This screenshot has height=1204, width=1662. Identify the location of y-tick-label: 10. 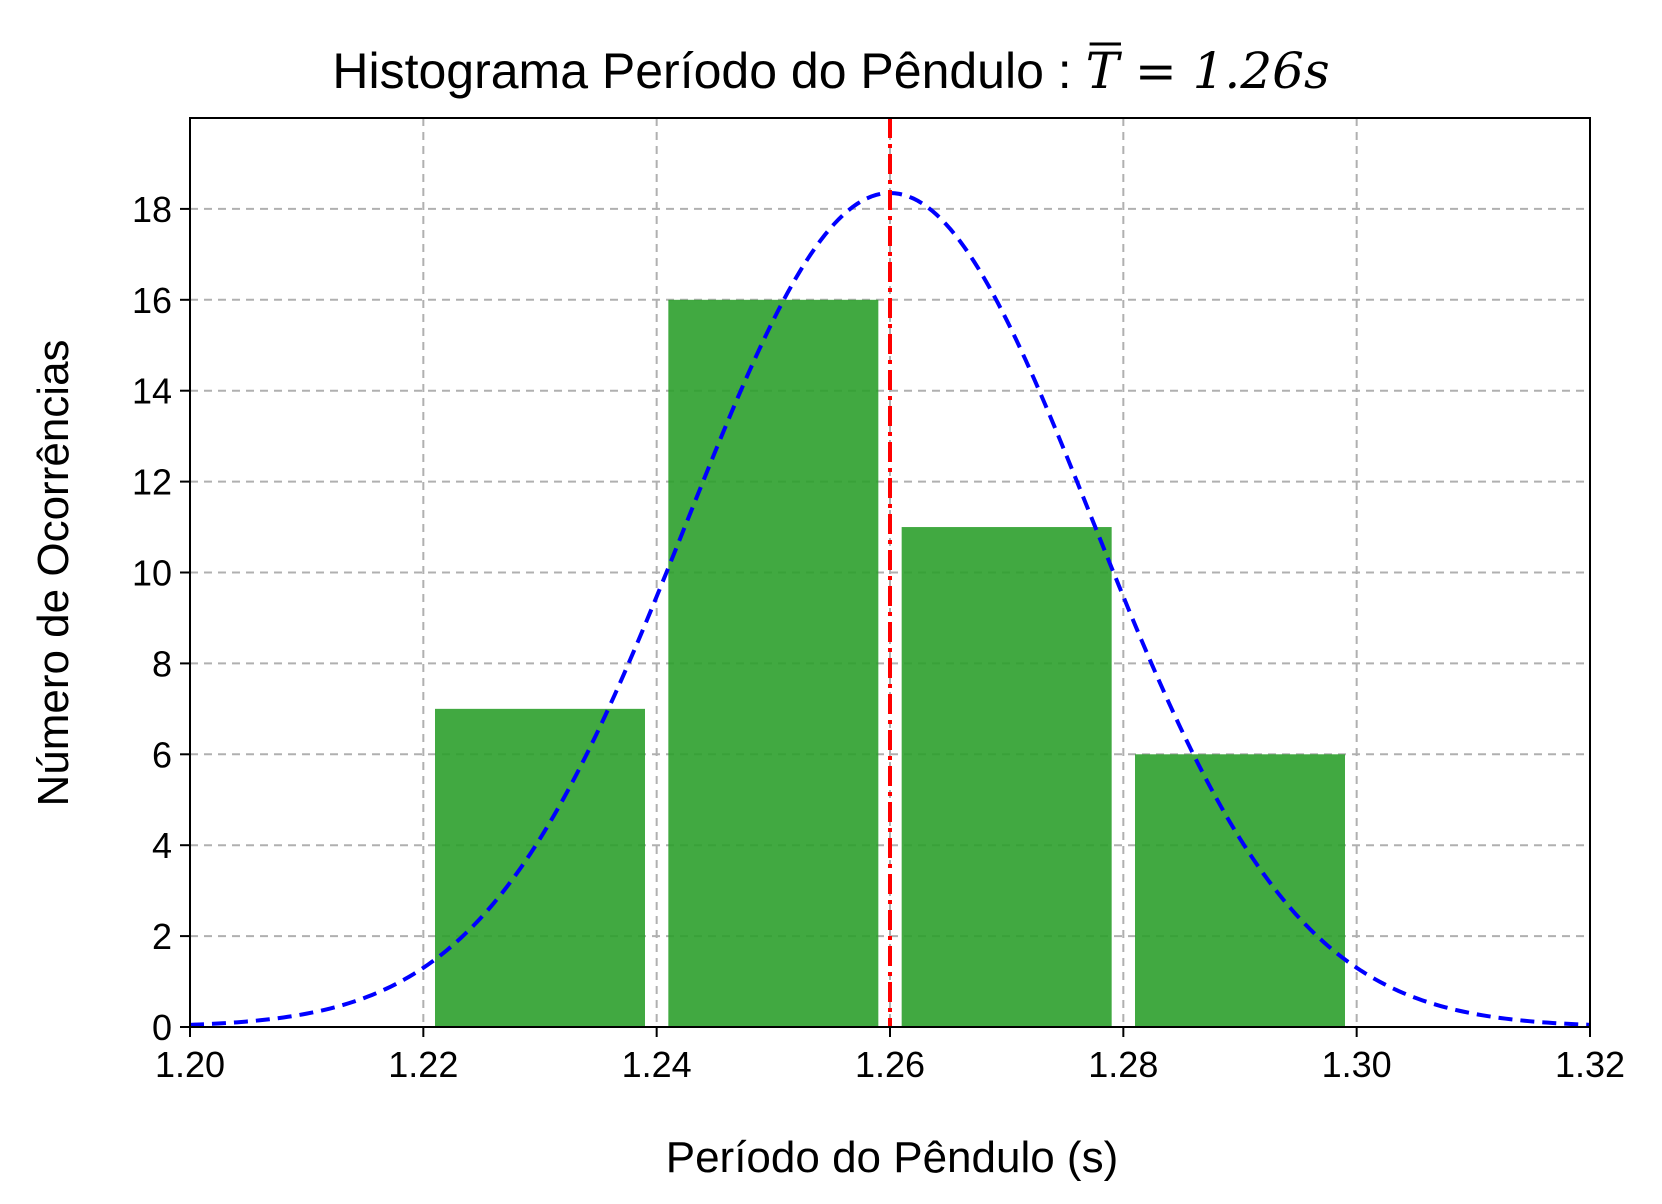
(152, 573).